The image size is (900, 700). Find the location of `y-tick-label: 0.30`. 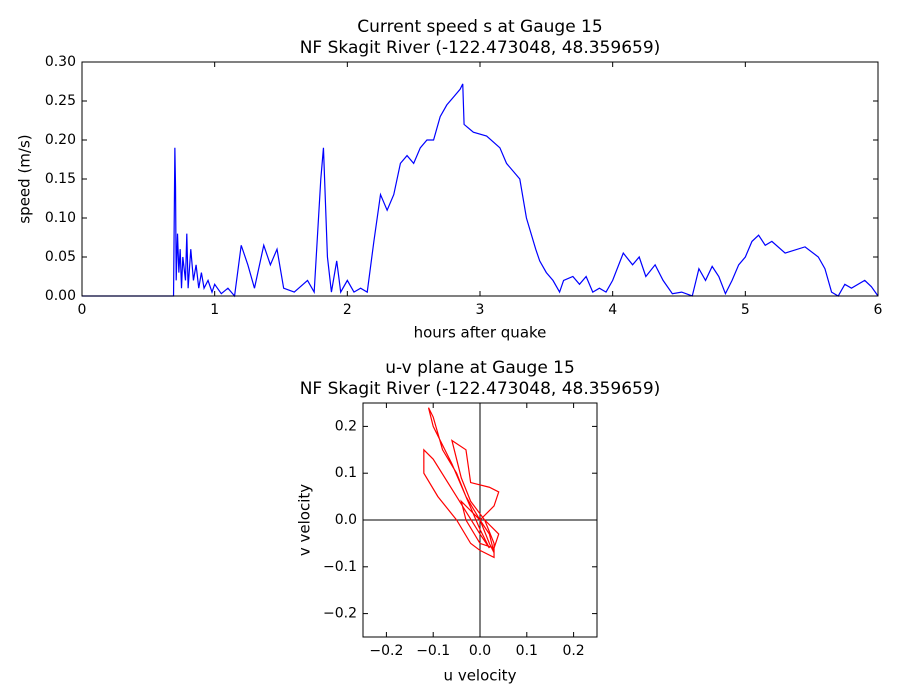

y-tick-label: 0.30 is located at coordinates (60, 62).